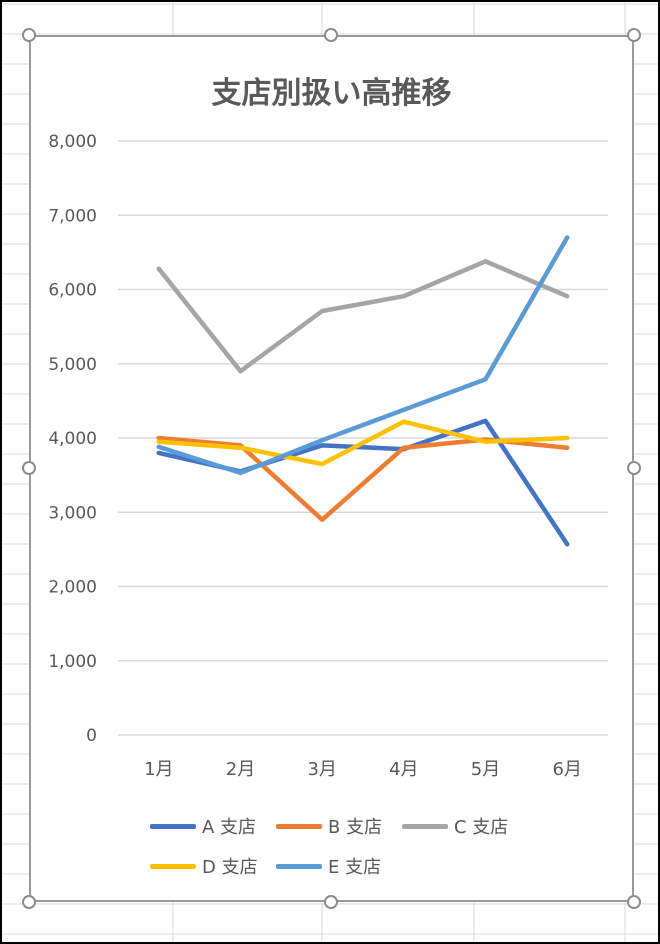 The image size is (660, 944). I want to click on legend-item-a: A 支店, so click(203, 826).